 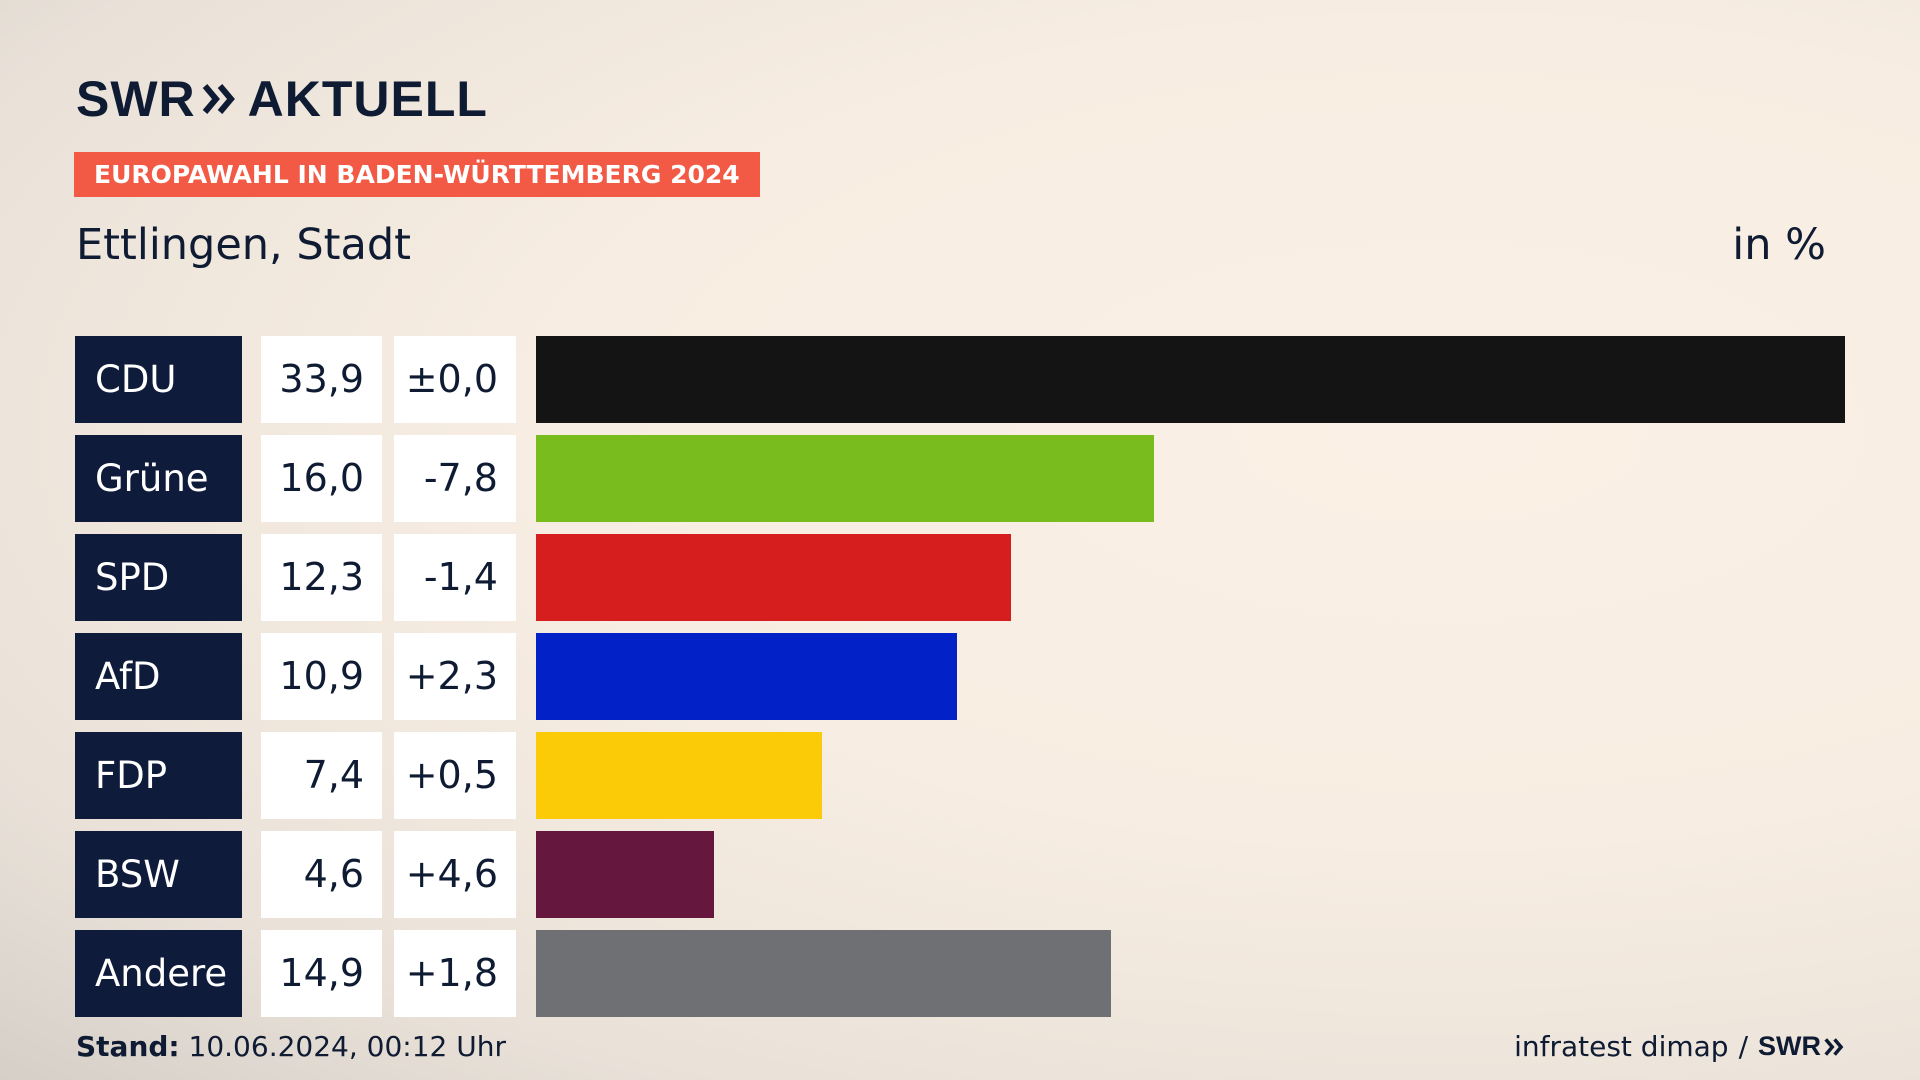 I want to click on swr-aktuell-logo: SWR AKTUELL, so click(x=282, y=99).